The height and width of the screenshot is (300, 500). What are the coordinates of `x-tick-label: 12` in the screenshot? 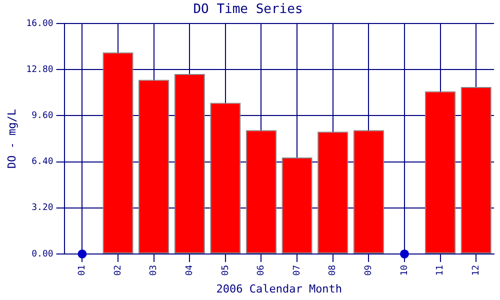 It's located at (476, 270).